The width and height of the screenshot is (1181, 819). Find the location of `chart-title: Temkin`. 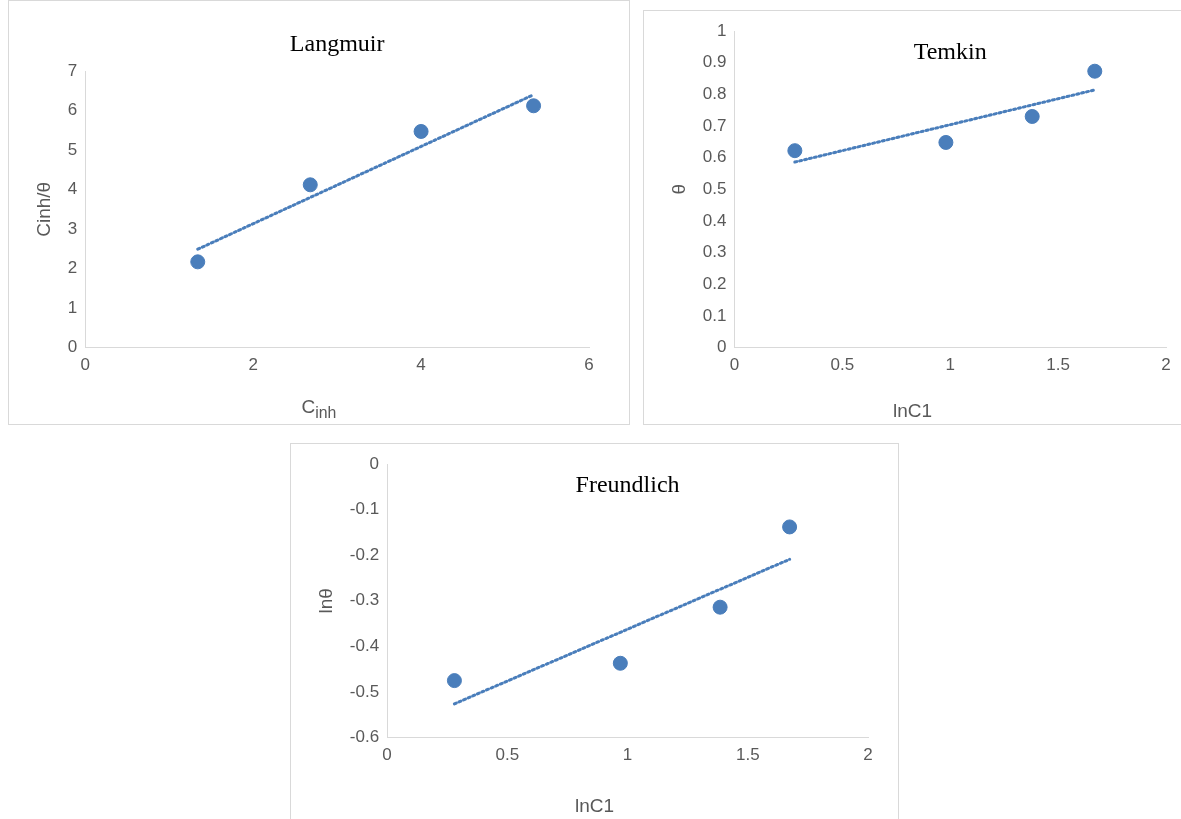

chart-title: Temkin is located at coordinates (950, 51).